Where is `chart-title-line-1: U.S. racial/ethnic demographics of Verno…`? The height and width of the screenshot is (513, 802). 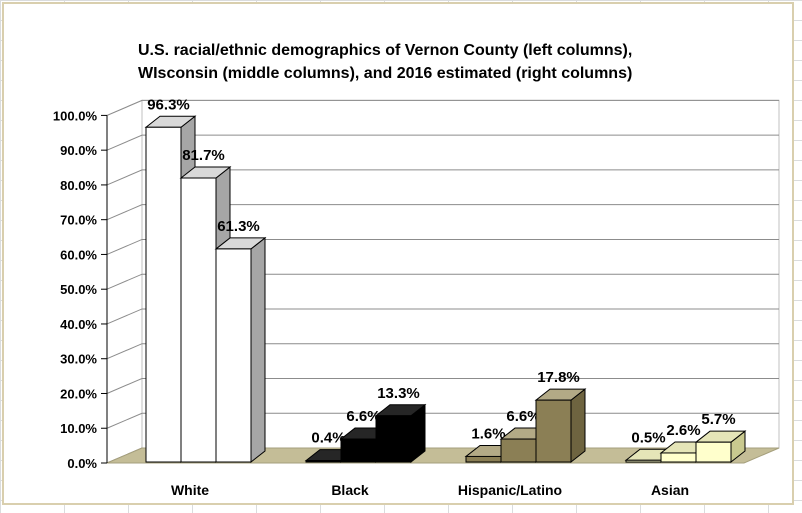 chart-title-line-1: U.S. racial/ethnic demographics of Verno… is located at coordinates (385, 50).